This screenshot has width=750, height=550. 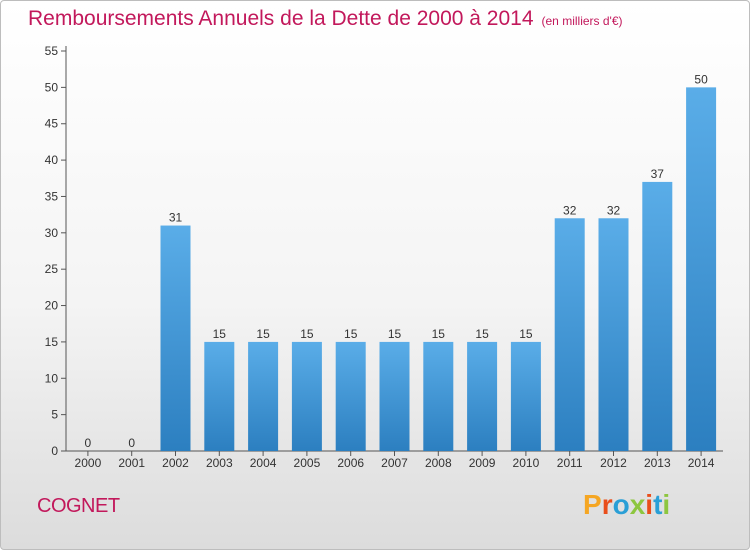 What do you see at coordinates (307, 463) in the screenshot?
I see `x-tick-label: 2005` at bounding box center [307, 463].